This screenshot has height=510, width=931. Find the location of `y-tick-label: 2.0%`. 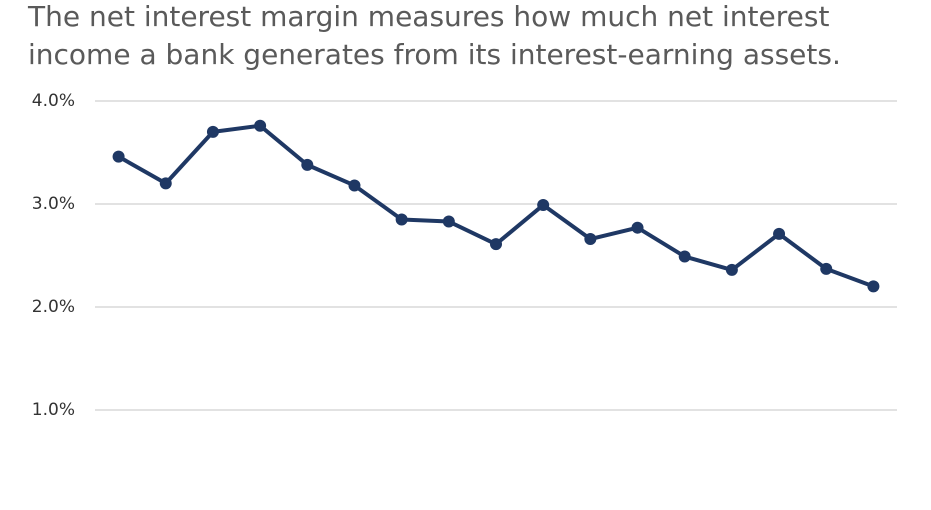

y-tick-label: 2.0% is located at coordinates (53, 307).